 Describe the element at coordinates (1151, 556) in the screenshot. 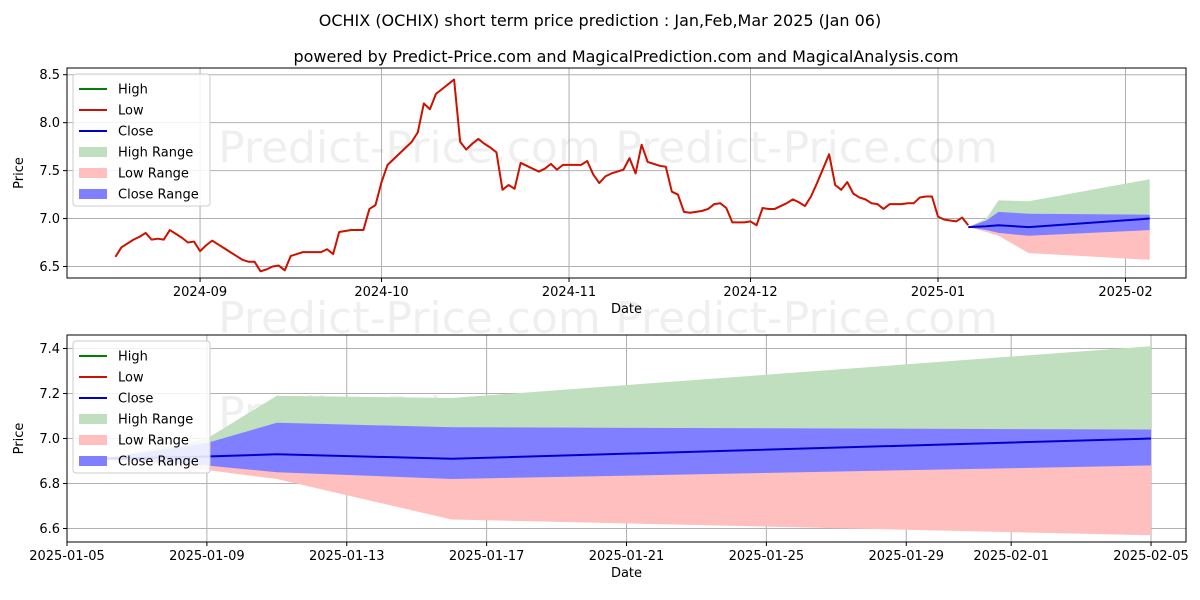

I see `x-tick-label: 2025-02-05` at that location.